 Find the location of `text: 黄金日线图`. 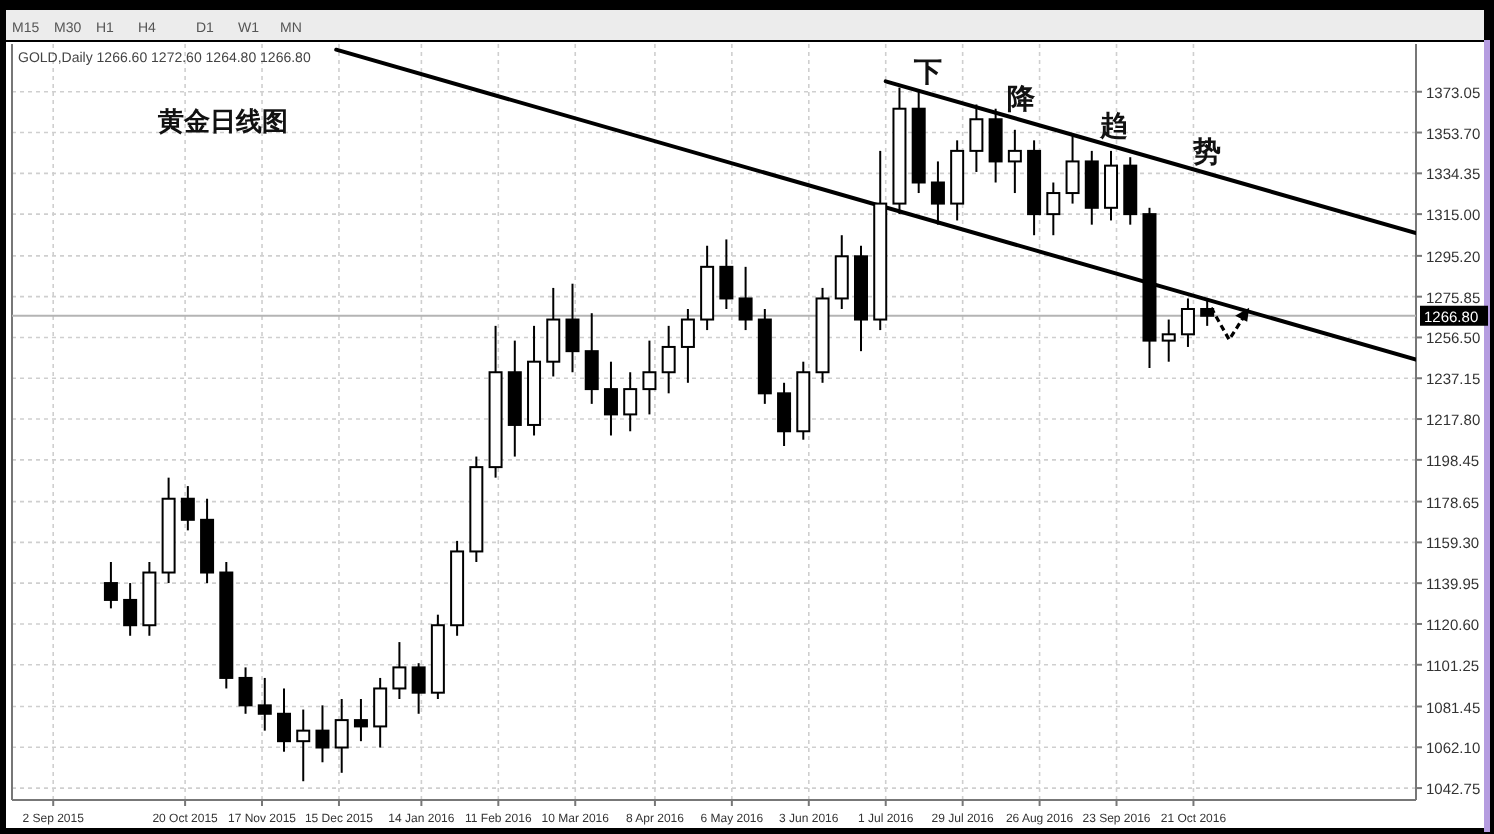

text: 黄金日线图 is located at coordinates (221, 121).